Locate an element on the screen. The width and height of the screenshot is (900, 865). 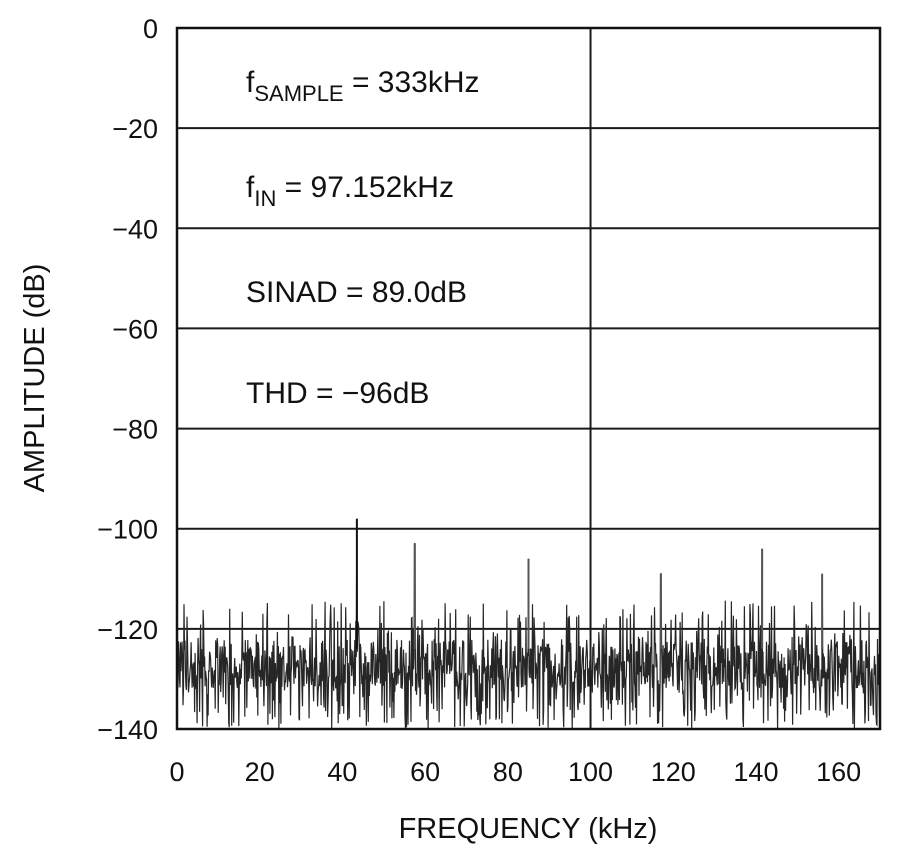
y-tick-label: −20 is located at coordinates (135, 129).